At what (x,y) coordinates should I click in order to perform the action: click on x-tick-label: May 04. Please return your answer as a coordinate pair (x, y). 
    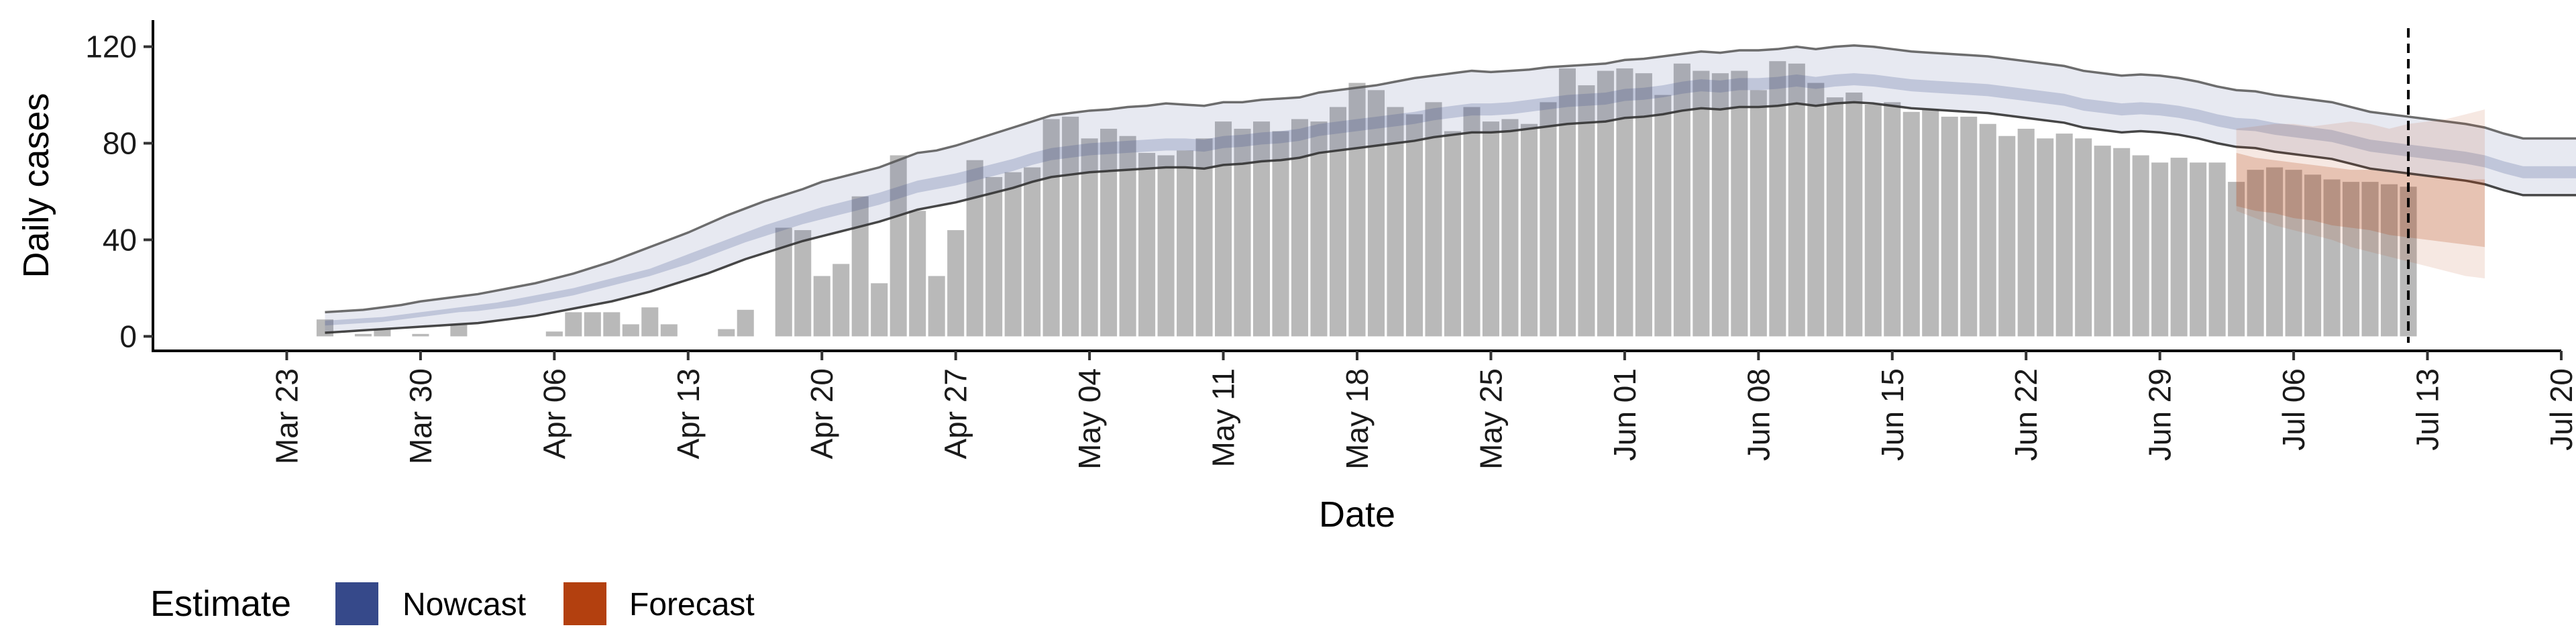
    Looking at the image, I should click on (1089, 419).